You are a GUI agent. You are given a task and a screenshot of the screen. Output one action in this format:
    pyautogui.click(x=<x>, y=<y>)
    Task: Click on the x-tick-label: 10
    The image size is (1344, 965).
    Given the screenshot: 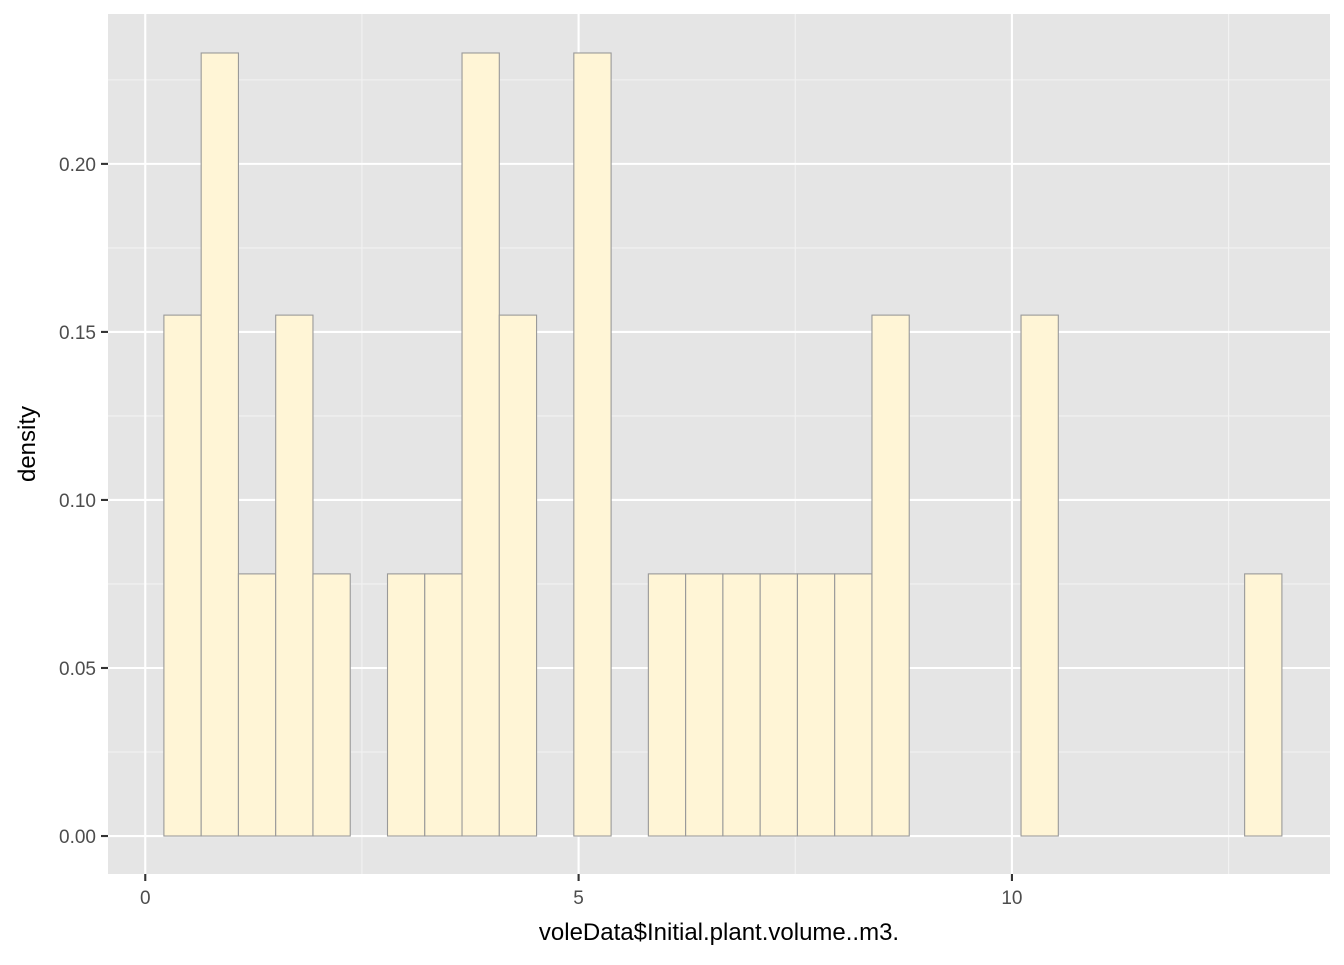 What is the action you would take?
    pyautogui.click(x=1011, y=898)
    